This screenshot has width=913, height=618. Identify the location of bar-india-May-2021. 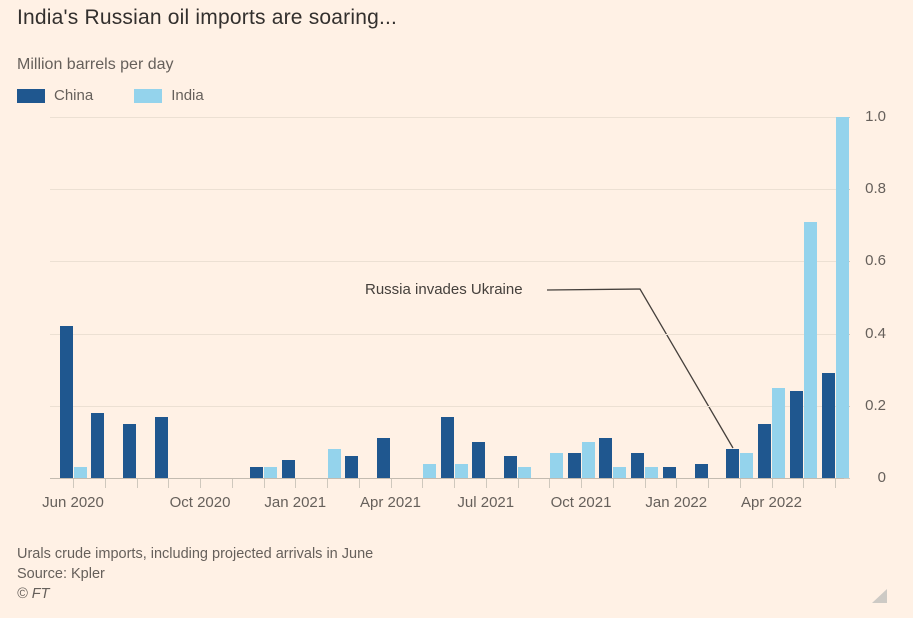
(429, 471).